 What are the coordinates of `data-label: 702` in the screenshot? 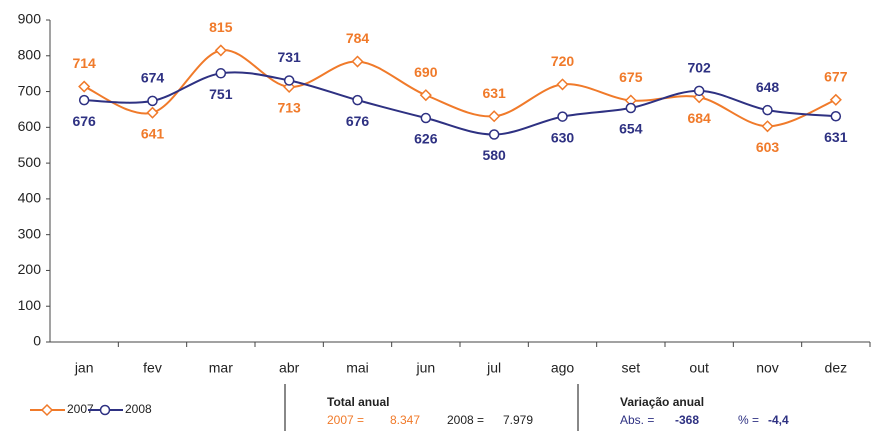 It's located at (699, 68).